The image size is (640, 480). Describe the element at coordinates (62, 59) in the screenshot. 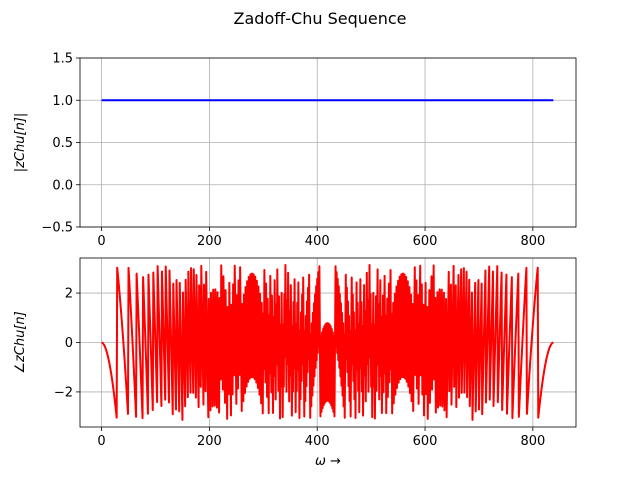

I see `y-tick-label: 1.5` at that location.